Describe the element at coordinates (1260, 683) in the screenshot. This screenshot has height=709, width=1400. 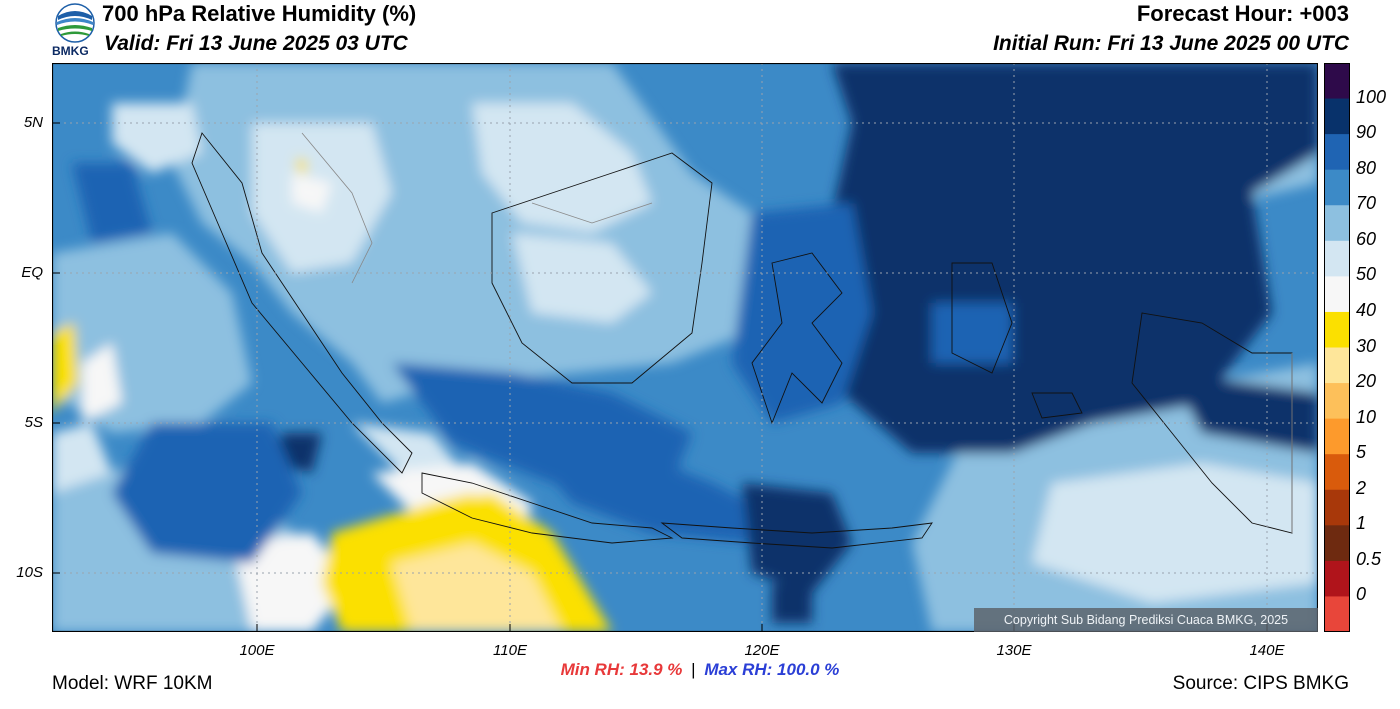
I see `source-name: Source: CIPS BMKG` at that location.